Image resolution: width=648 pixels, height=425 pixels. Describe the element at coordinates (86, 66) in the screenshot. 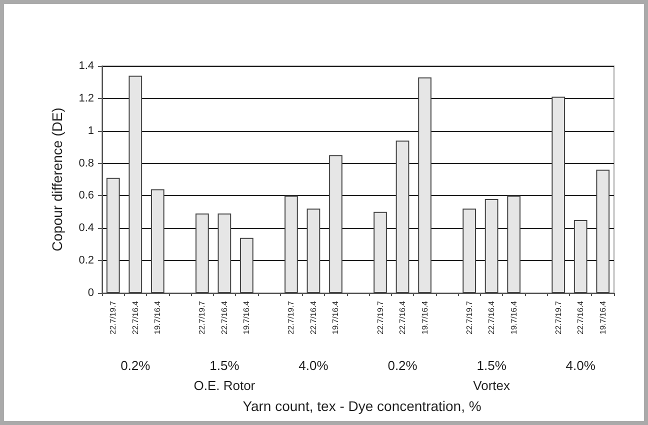

I see `y-tick-label: 1.4` at that location.